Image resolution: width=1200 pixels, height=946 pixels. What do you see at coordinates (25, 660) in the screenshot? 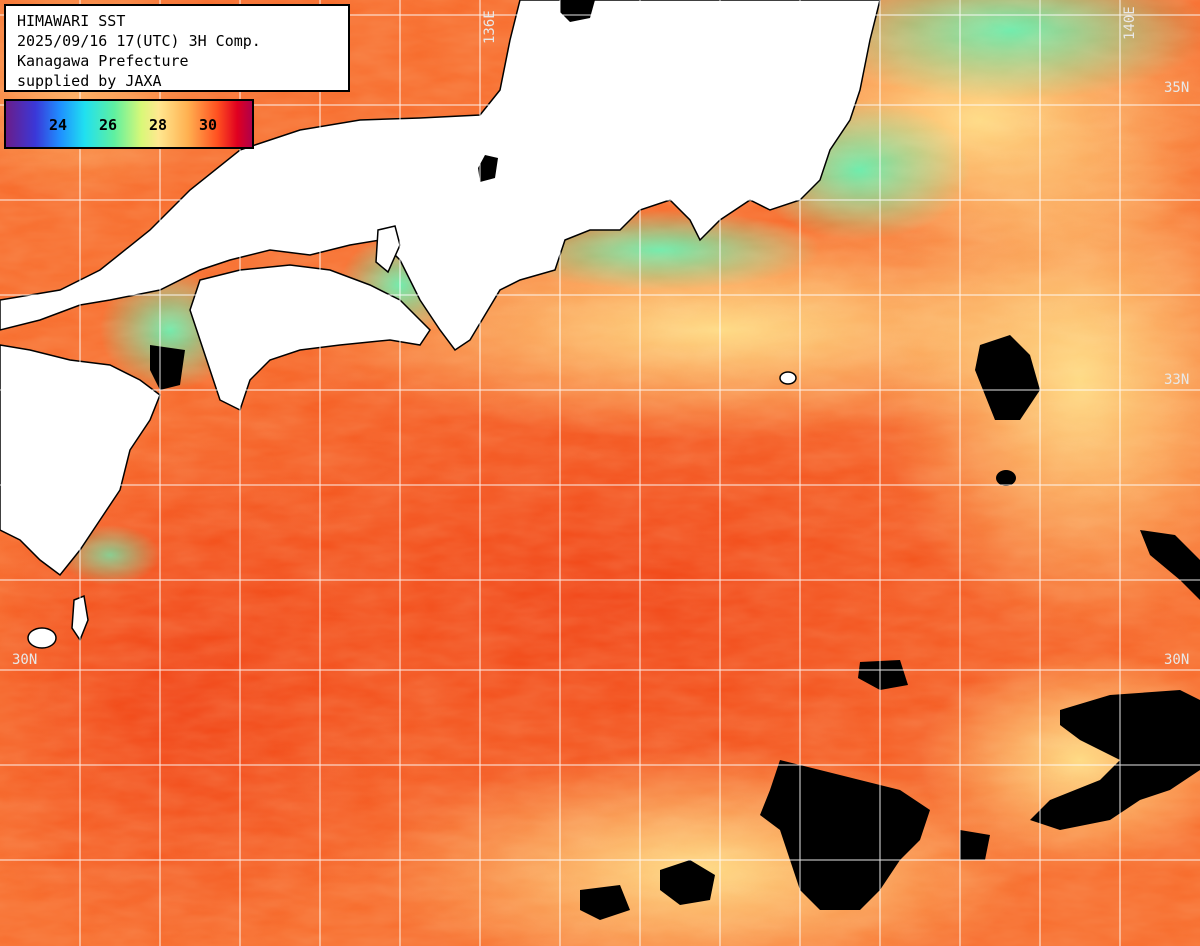
I see `lat-label-30n-west: 30N` at bounding box center [25, 660].